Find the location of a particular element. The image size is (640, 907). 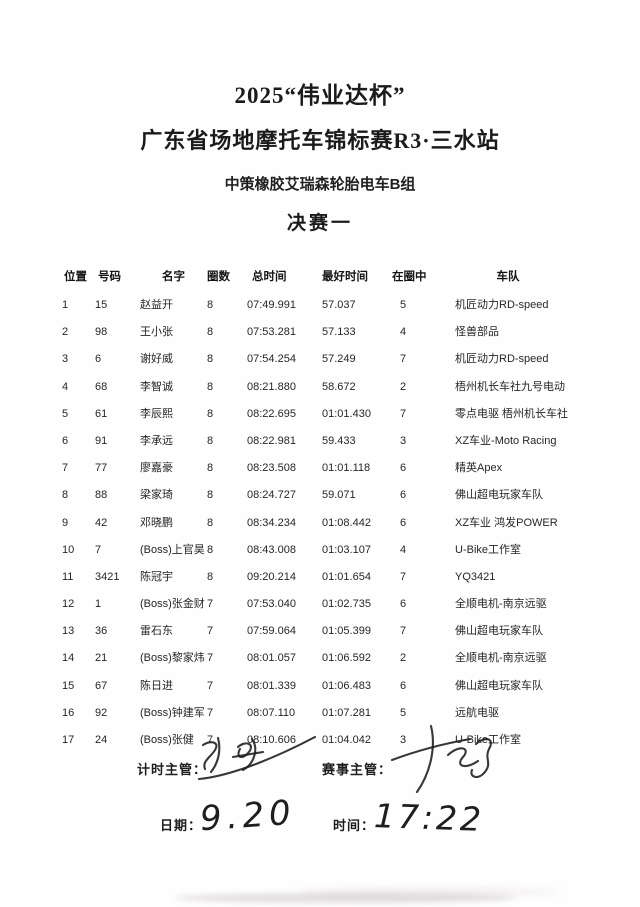

table-cell: XZ车业 鸿发POWER is located at coordinates (506, 522).